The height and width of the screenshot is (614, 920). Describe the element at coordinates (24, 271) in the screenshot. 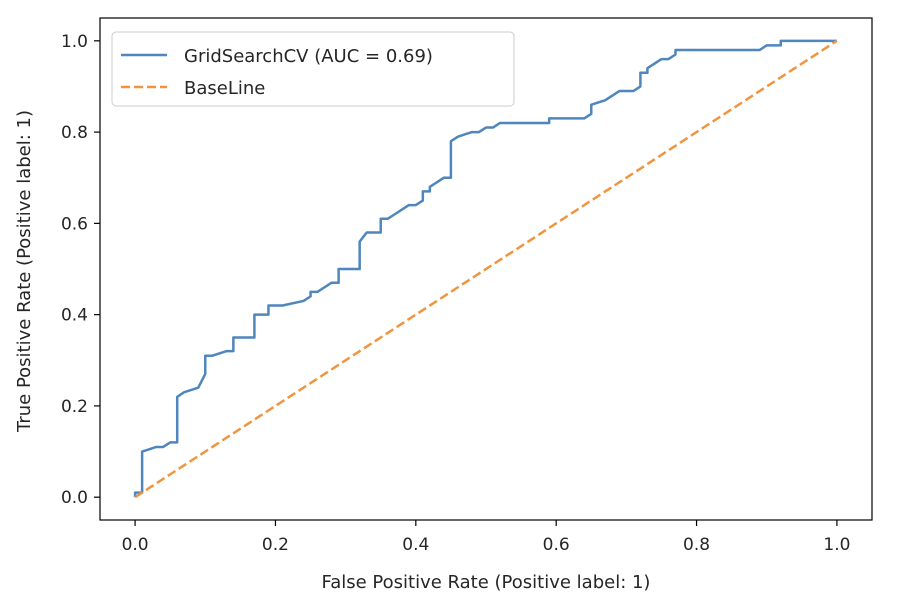

I see `y-axis-label: True Positive Rate (Positive label: 1)` at that location.